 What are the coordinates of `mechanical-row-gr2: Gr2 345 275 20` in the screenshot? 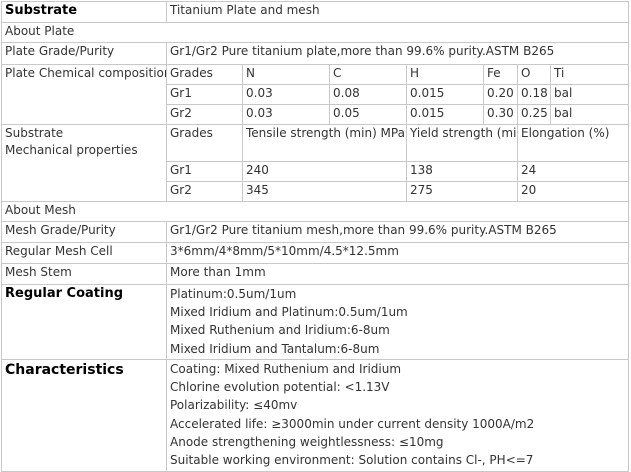 It's located at (316, 191).